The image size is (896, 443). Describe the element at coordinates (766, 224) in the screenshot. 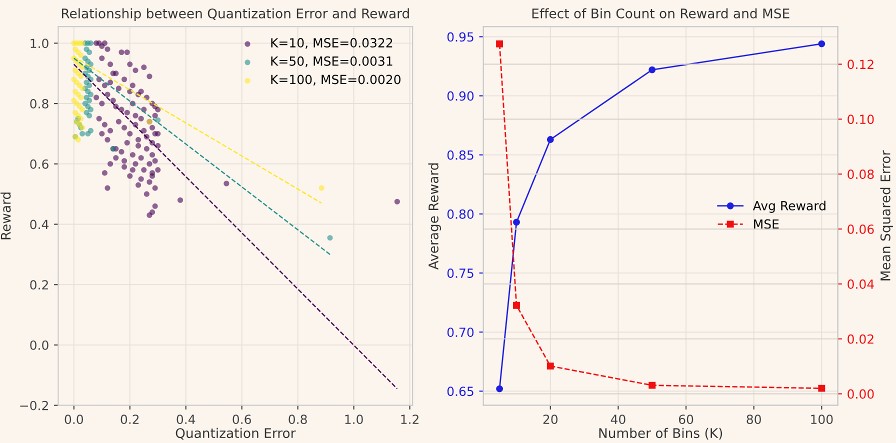

I see `legend-label: MSE` at that location.